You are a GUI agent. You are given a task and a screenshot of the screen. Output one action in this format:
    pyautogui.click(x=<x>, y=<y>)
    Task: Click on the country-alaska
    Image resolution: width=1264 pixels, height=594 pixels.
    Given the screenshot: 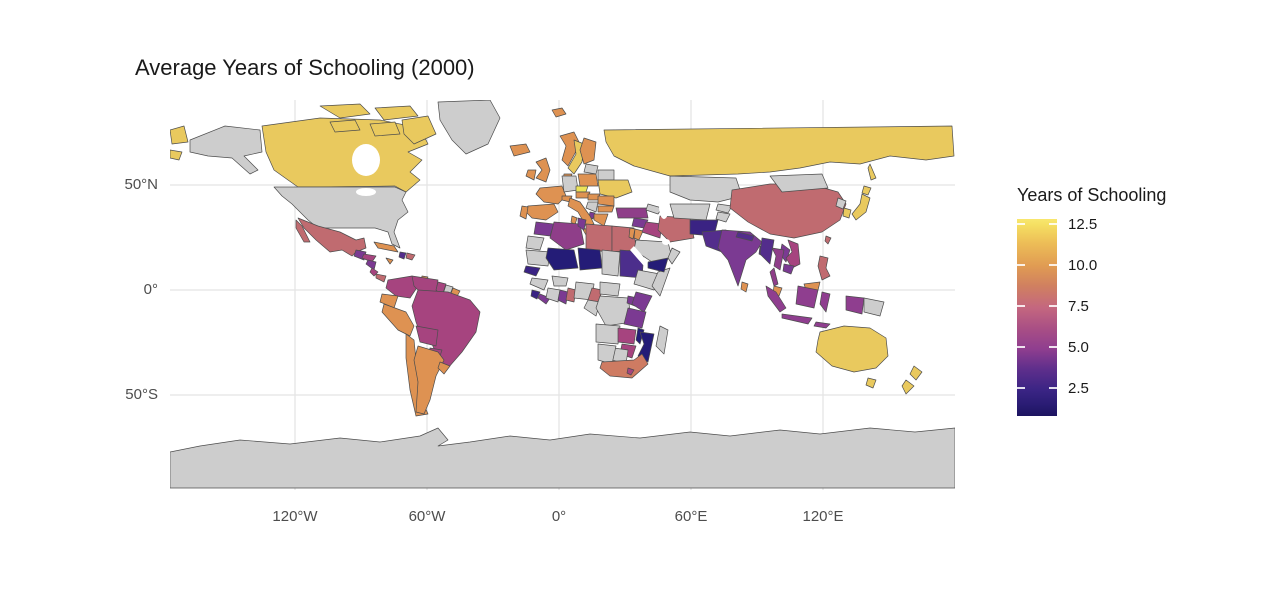 What is the action you would take?
    pyautogui.click(x=226, y=150)
    